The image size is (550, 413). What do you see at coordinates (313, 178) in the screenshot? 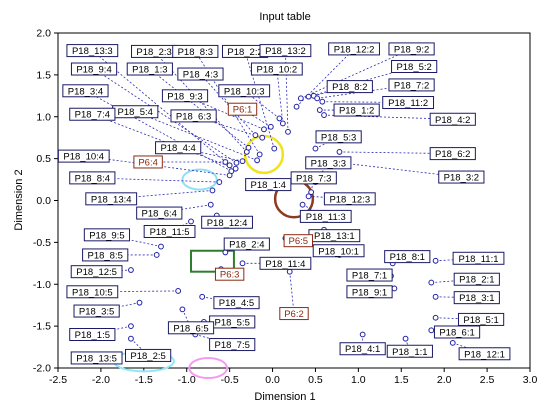
I see `point-label: P18_7:3` at bounding box center [313, 178].